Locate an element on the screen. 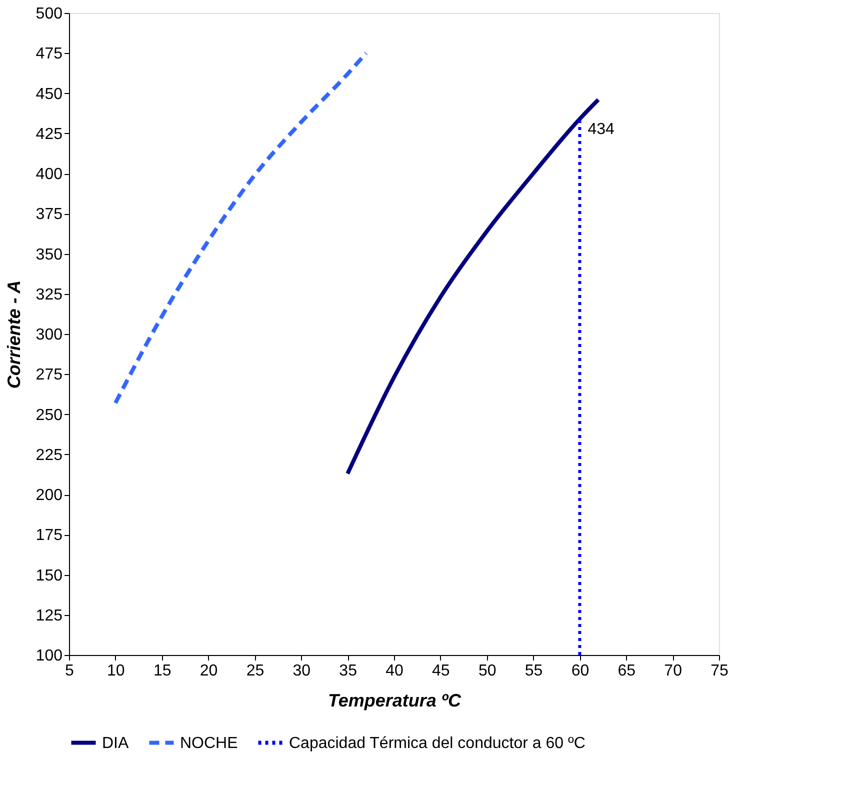  legend-label: Capacidad Térmica del conductor a 60 ºC is located at coordinates (437, 743).